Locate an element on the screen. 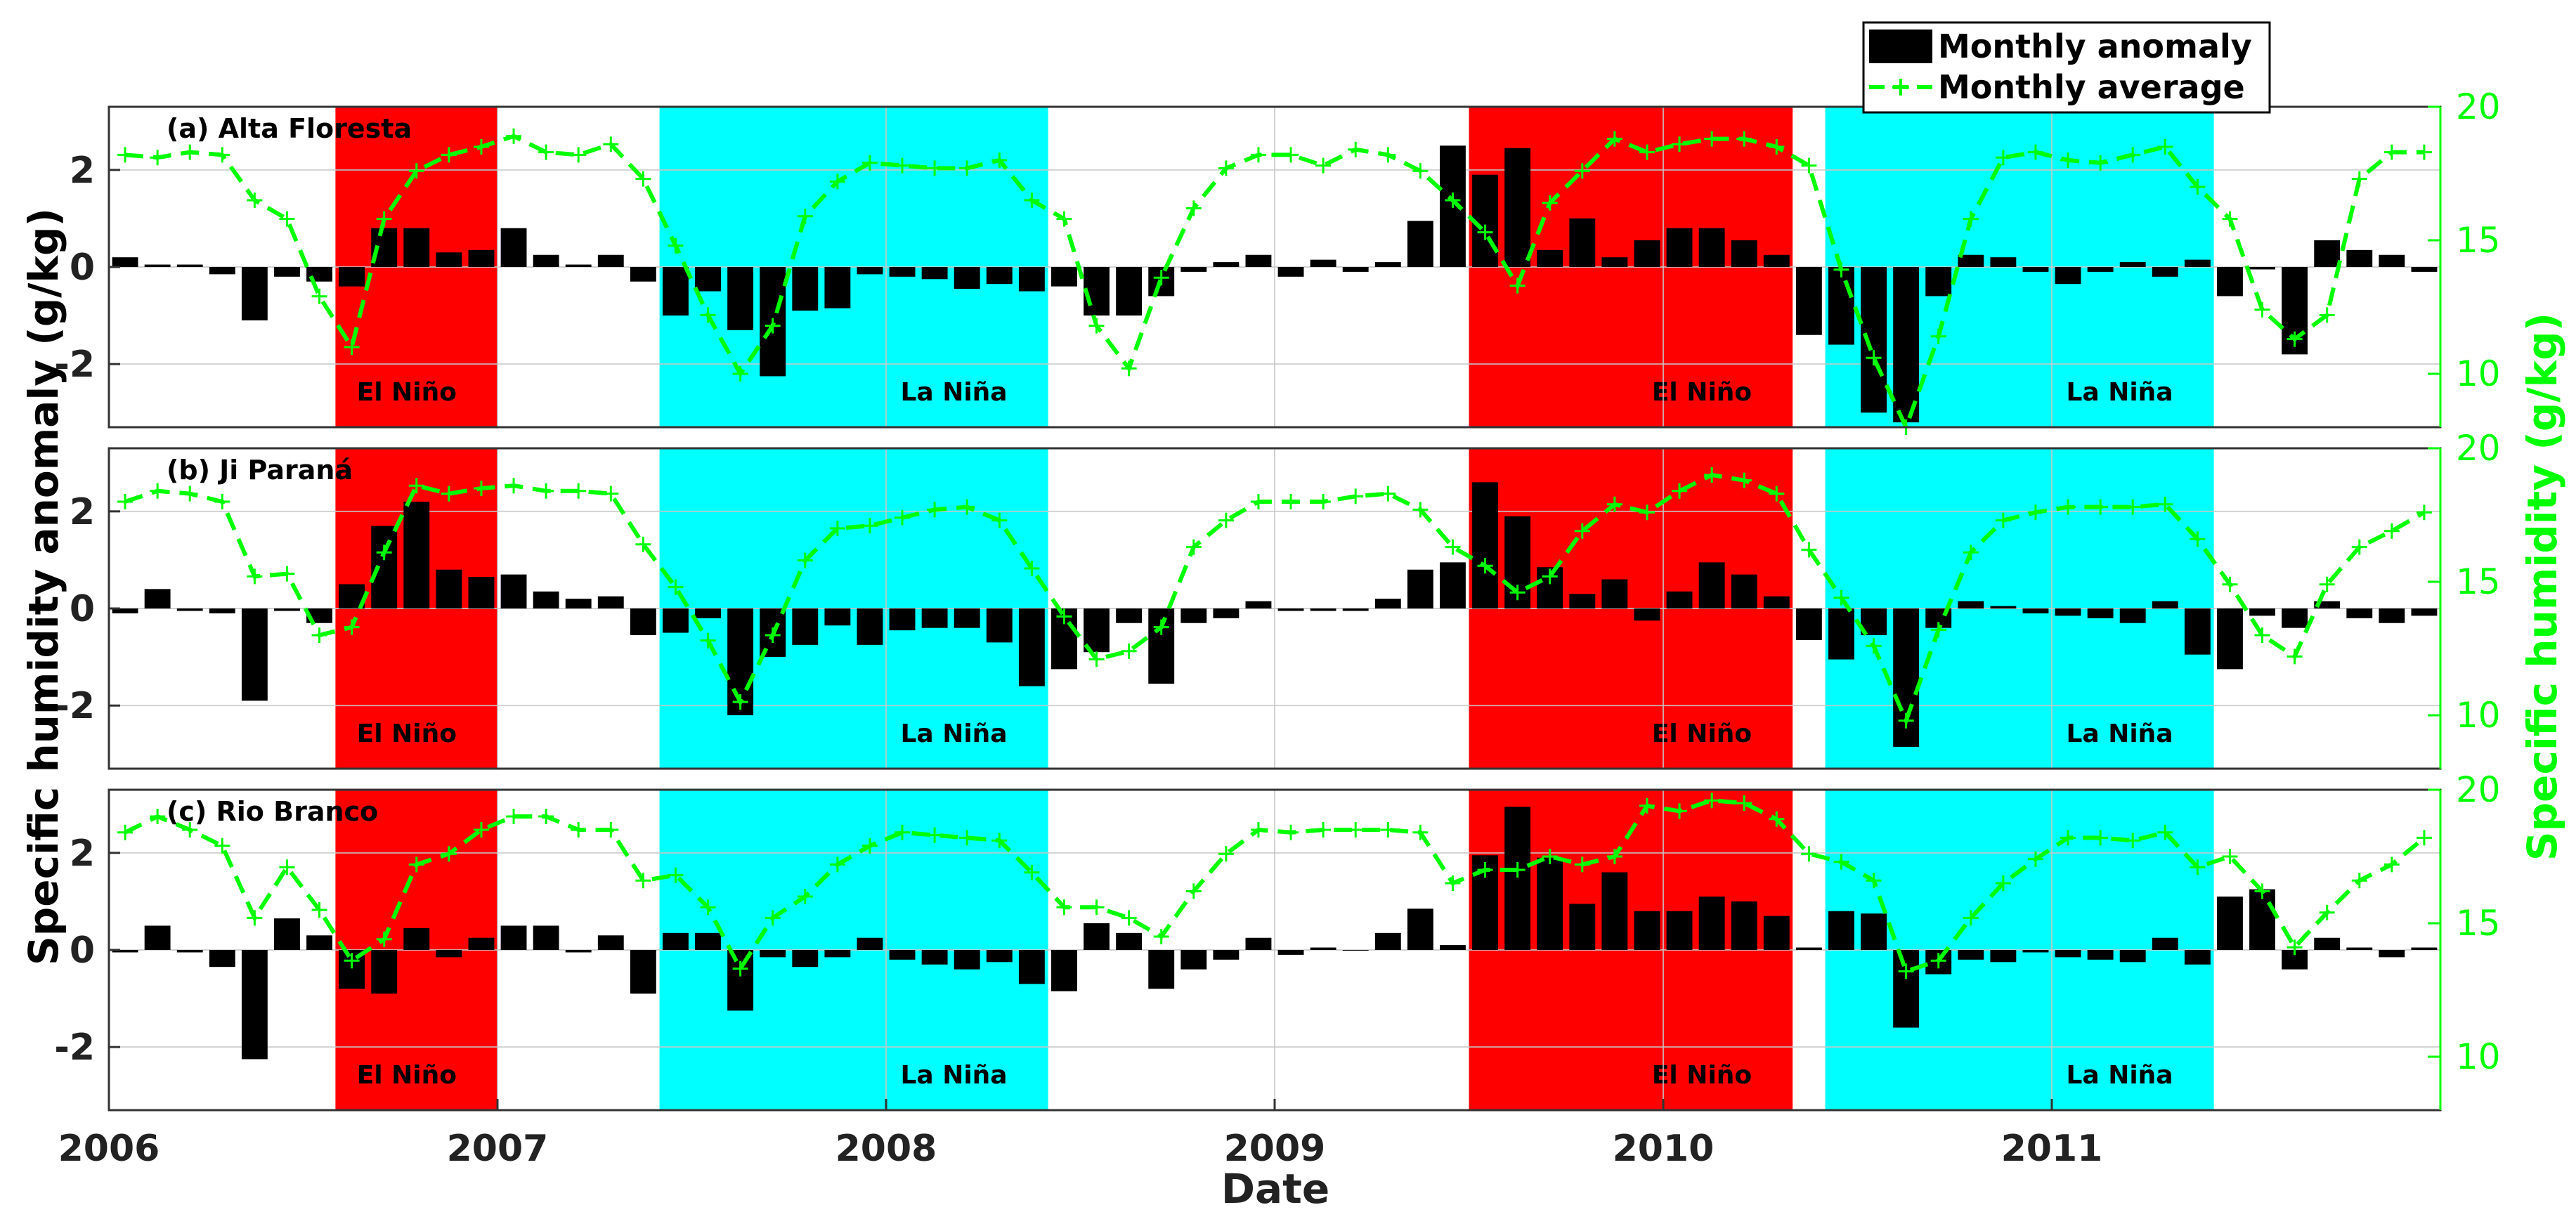  x-tick-label: 2009 is located at coordinates (1275, 1149).